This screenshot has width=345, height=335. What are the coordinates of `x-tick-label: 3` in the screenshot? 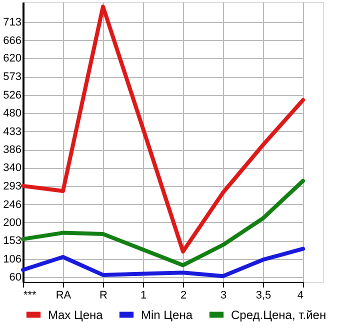 It's located at (223, 296).